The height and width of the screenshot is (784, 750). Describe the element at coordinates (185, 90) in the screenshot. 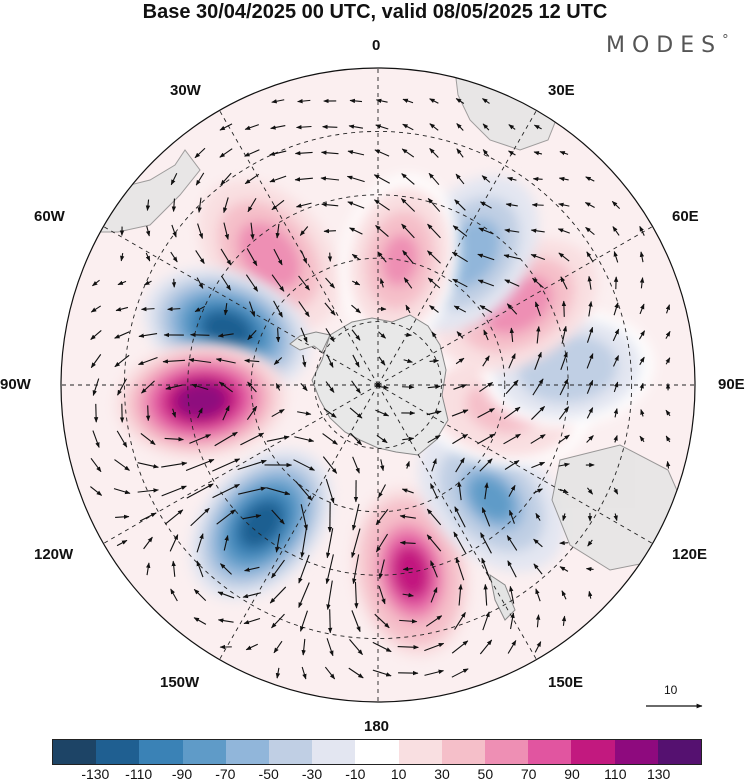

I see `label-lon-30w: 30W` at that location.